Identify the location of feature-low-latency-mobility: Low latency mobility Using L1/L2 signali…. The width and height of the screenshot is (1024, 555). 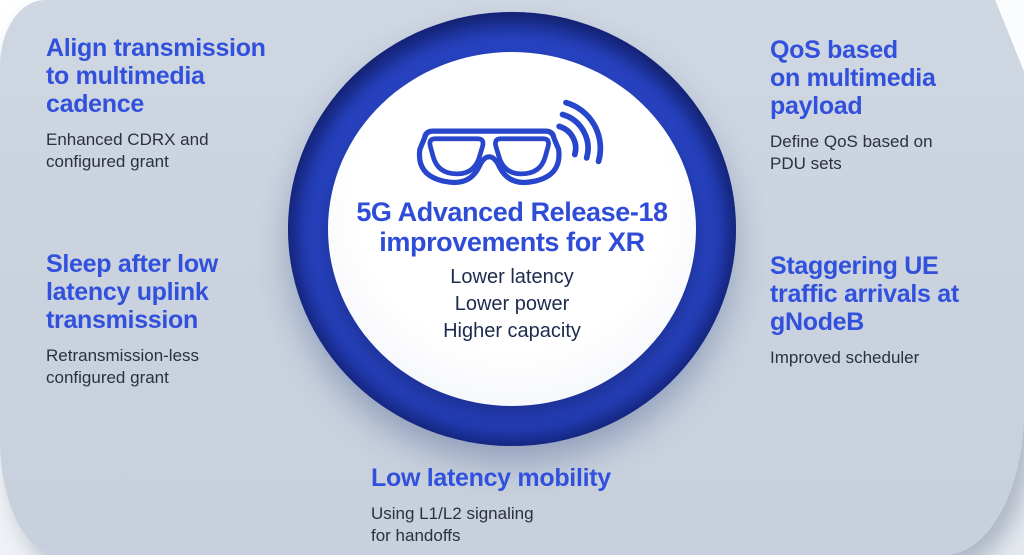
(491, 505).